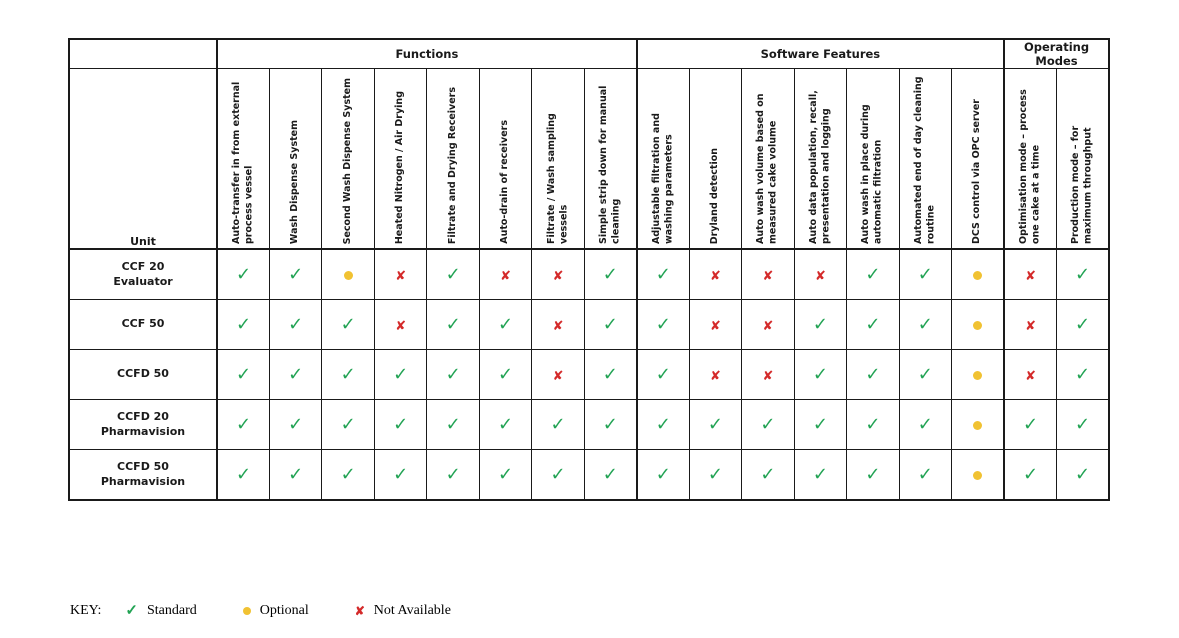 The width and height of the screenshot is (1179, 638). What do you see at coordinates (557, 178) in the screenshot?
I see `column-header-label: Filtrate / Wash sampling vessels` at bounding box center [557, 178].